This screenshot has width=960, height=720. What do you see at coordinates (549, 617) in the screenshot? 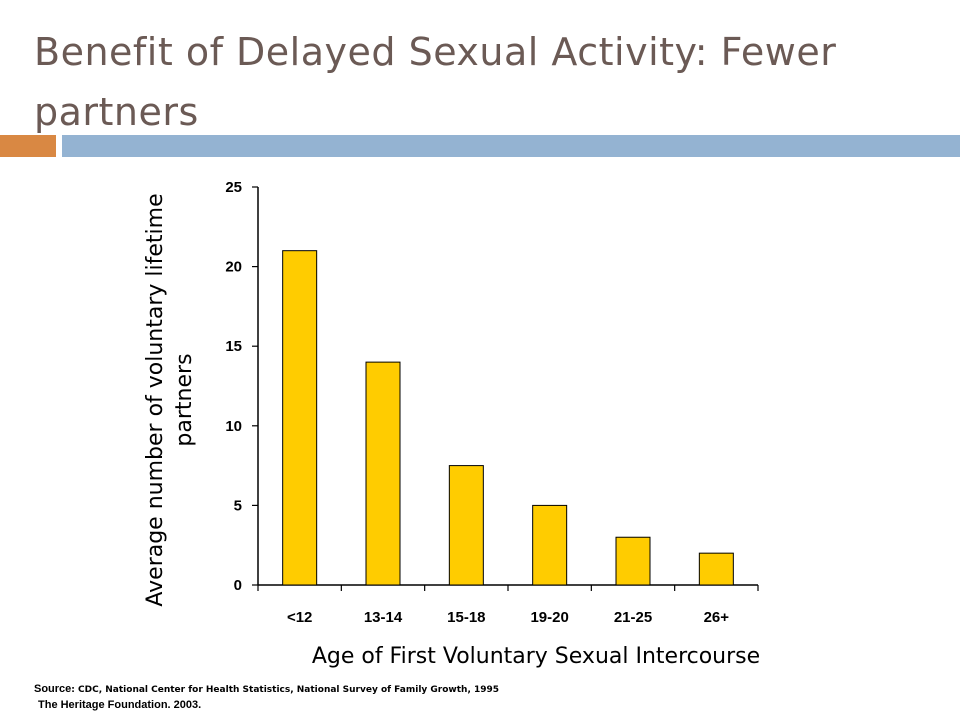
I see `x-tick-label: 19-20` at bounding box center [549, 617].